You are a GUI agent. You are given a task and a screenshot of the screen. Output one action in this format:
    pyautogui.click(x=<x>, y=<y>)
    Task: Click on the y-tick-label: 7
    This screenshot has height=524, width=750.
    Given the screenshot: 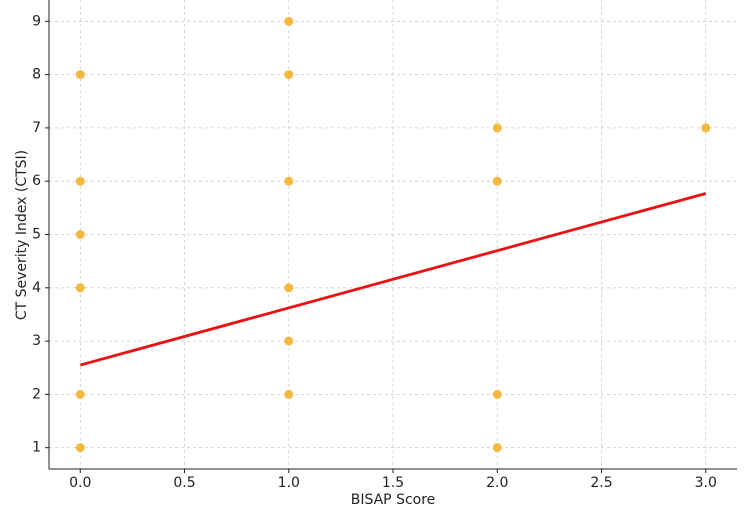 What is the action you would take?
    pyautogui.click(x=36, y=128)
    